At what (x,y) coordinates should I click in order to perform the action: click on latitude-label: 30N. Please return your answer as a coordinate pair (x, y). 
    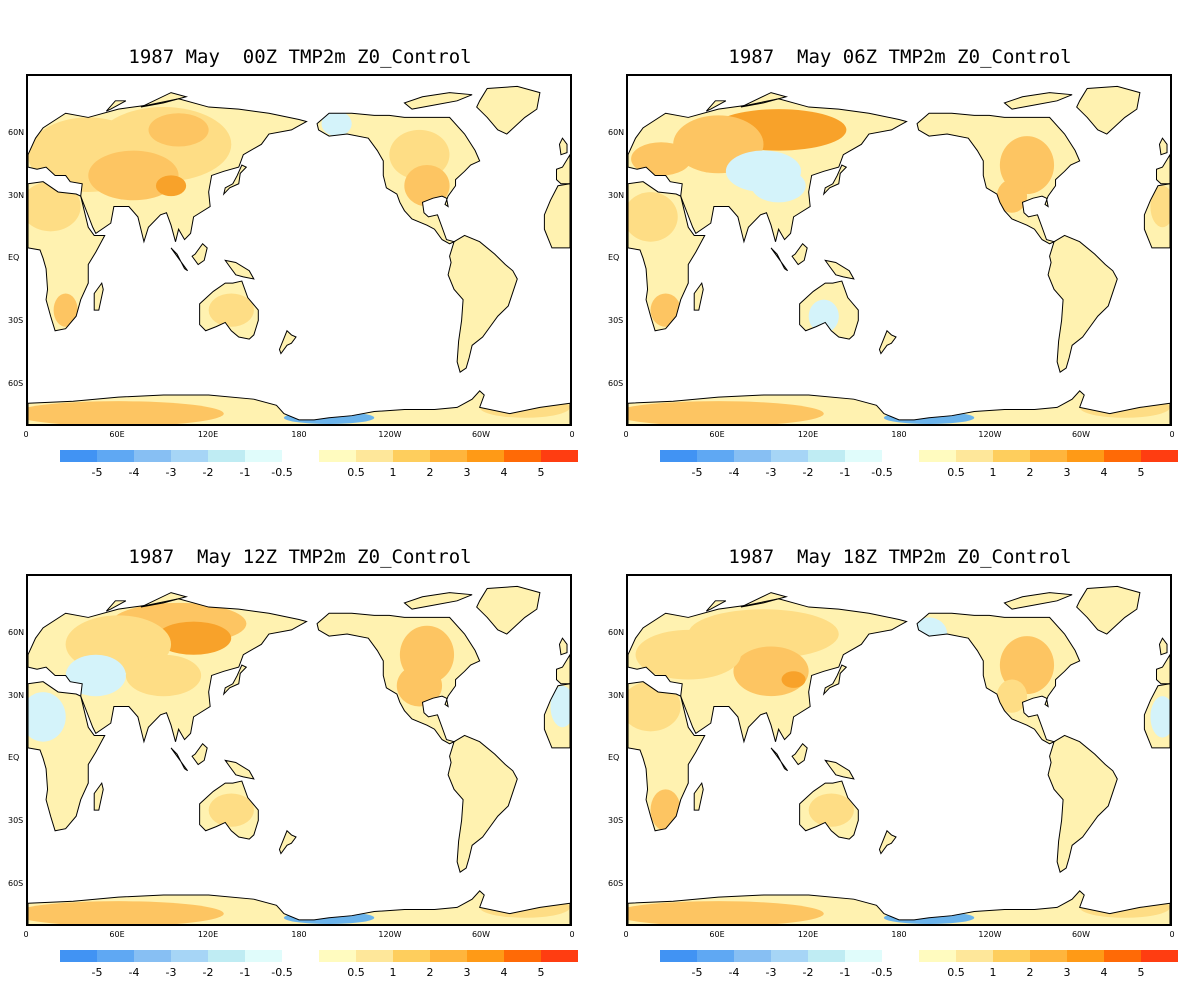
    Looking at the image, I should click on (616, 195).